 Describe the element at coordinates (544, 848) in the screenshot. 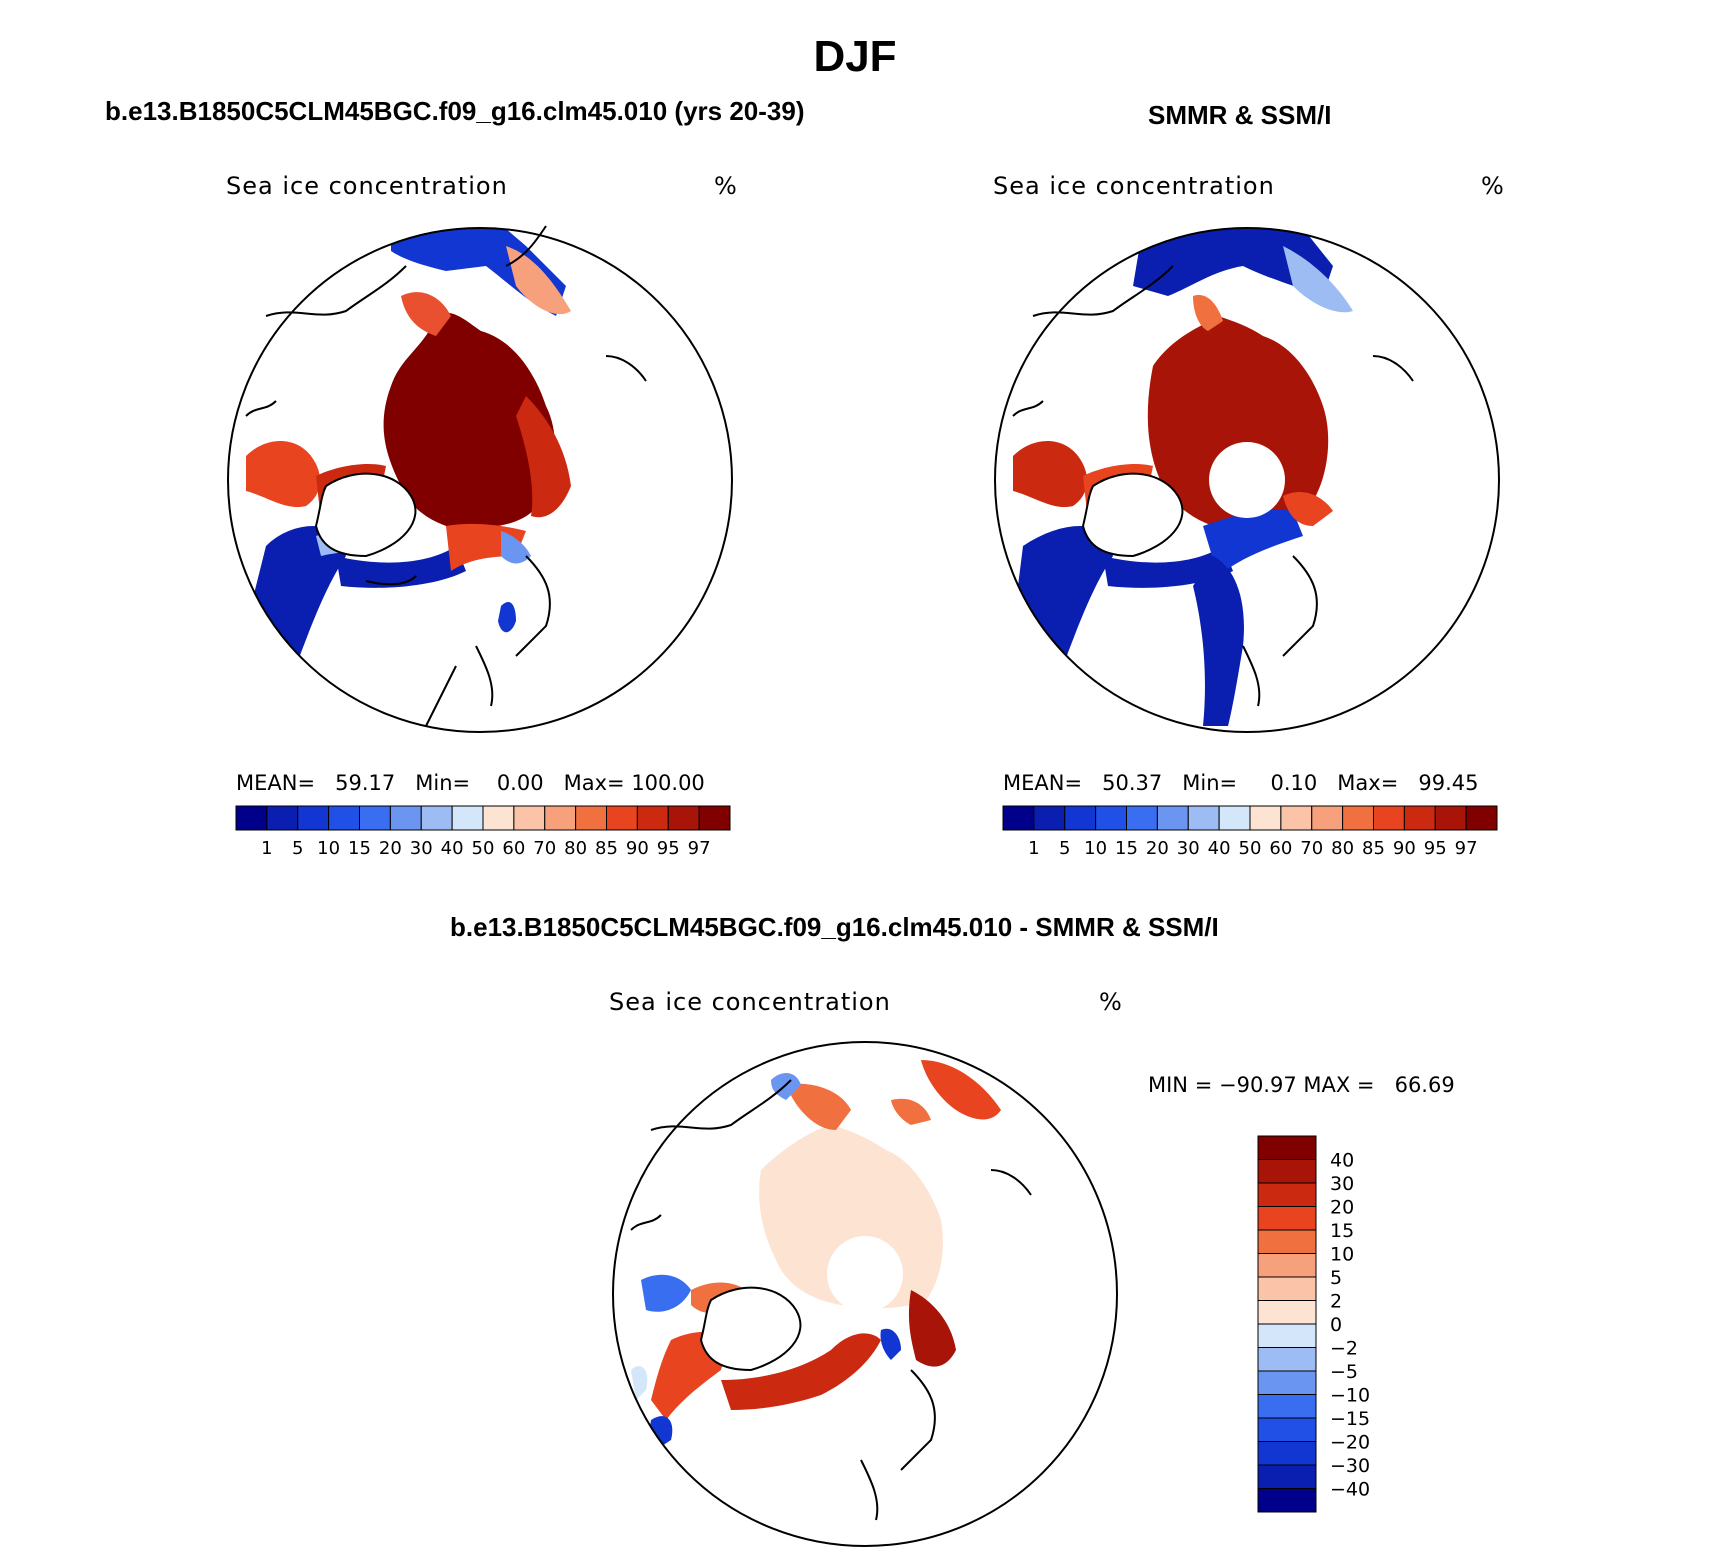

I see `panel-1-colorbar-tick-label: 70` at that location.